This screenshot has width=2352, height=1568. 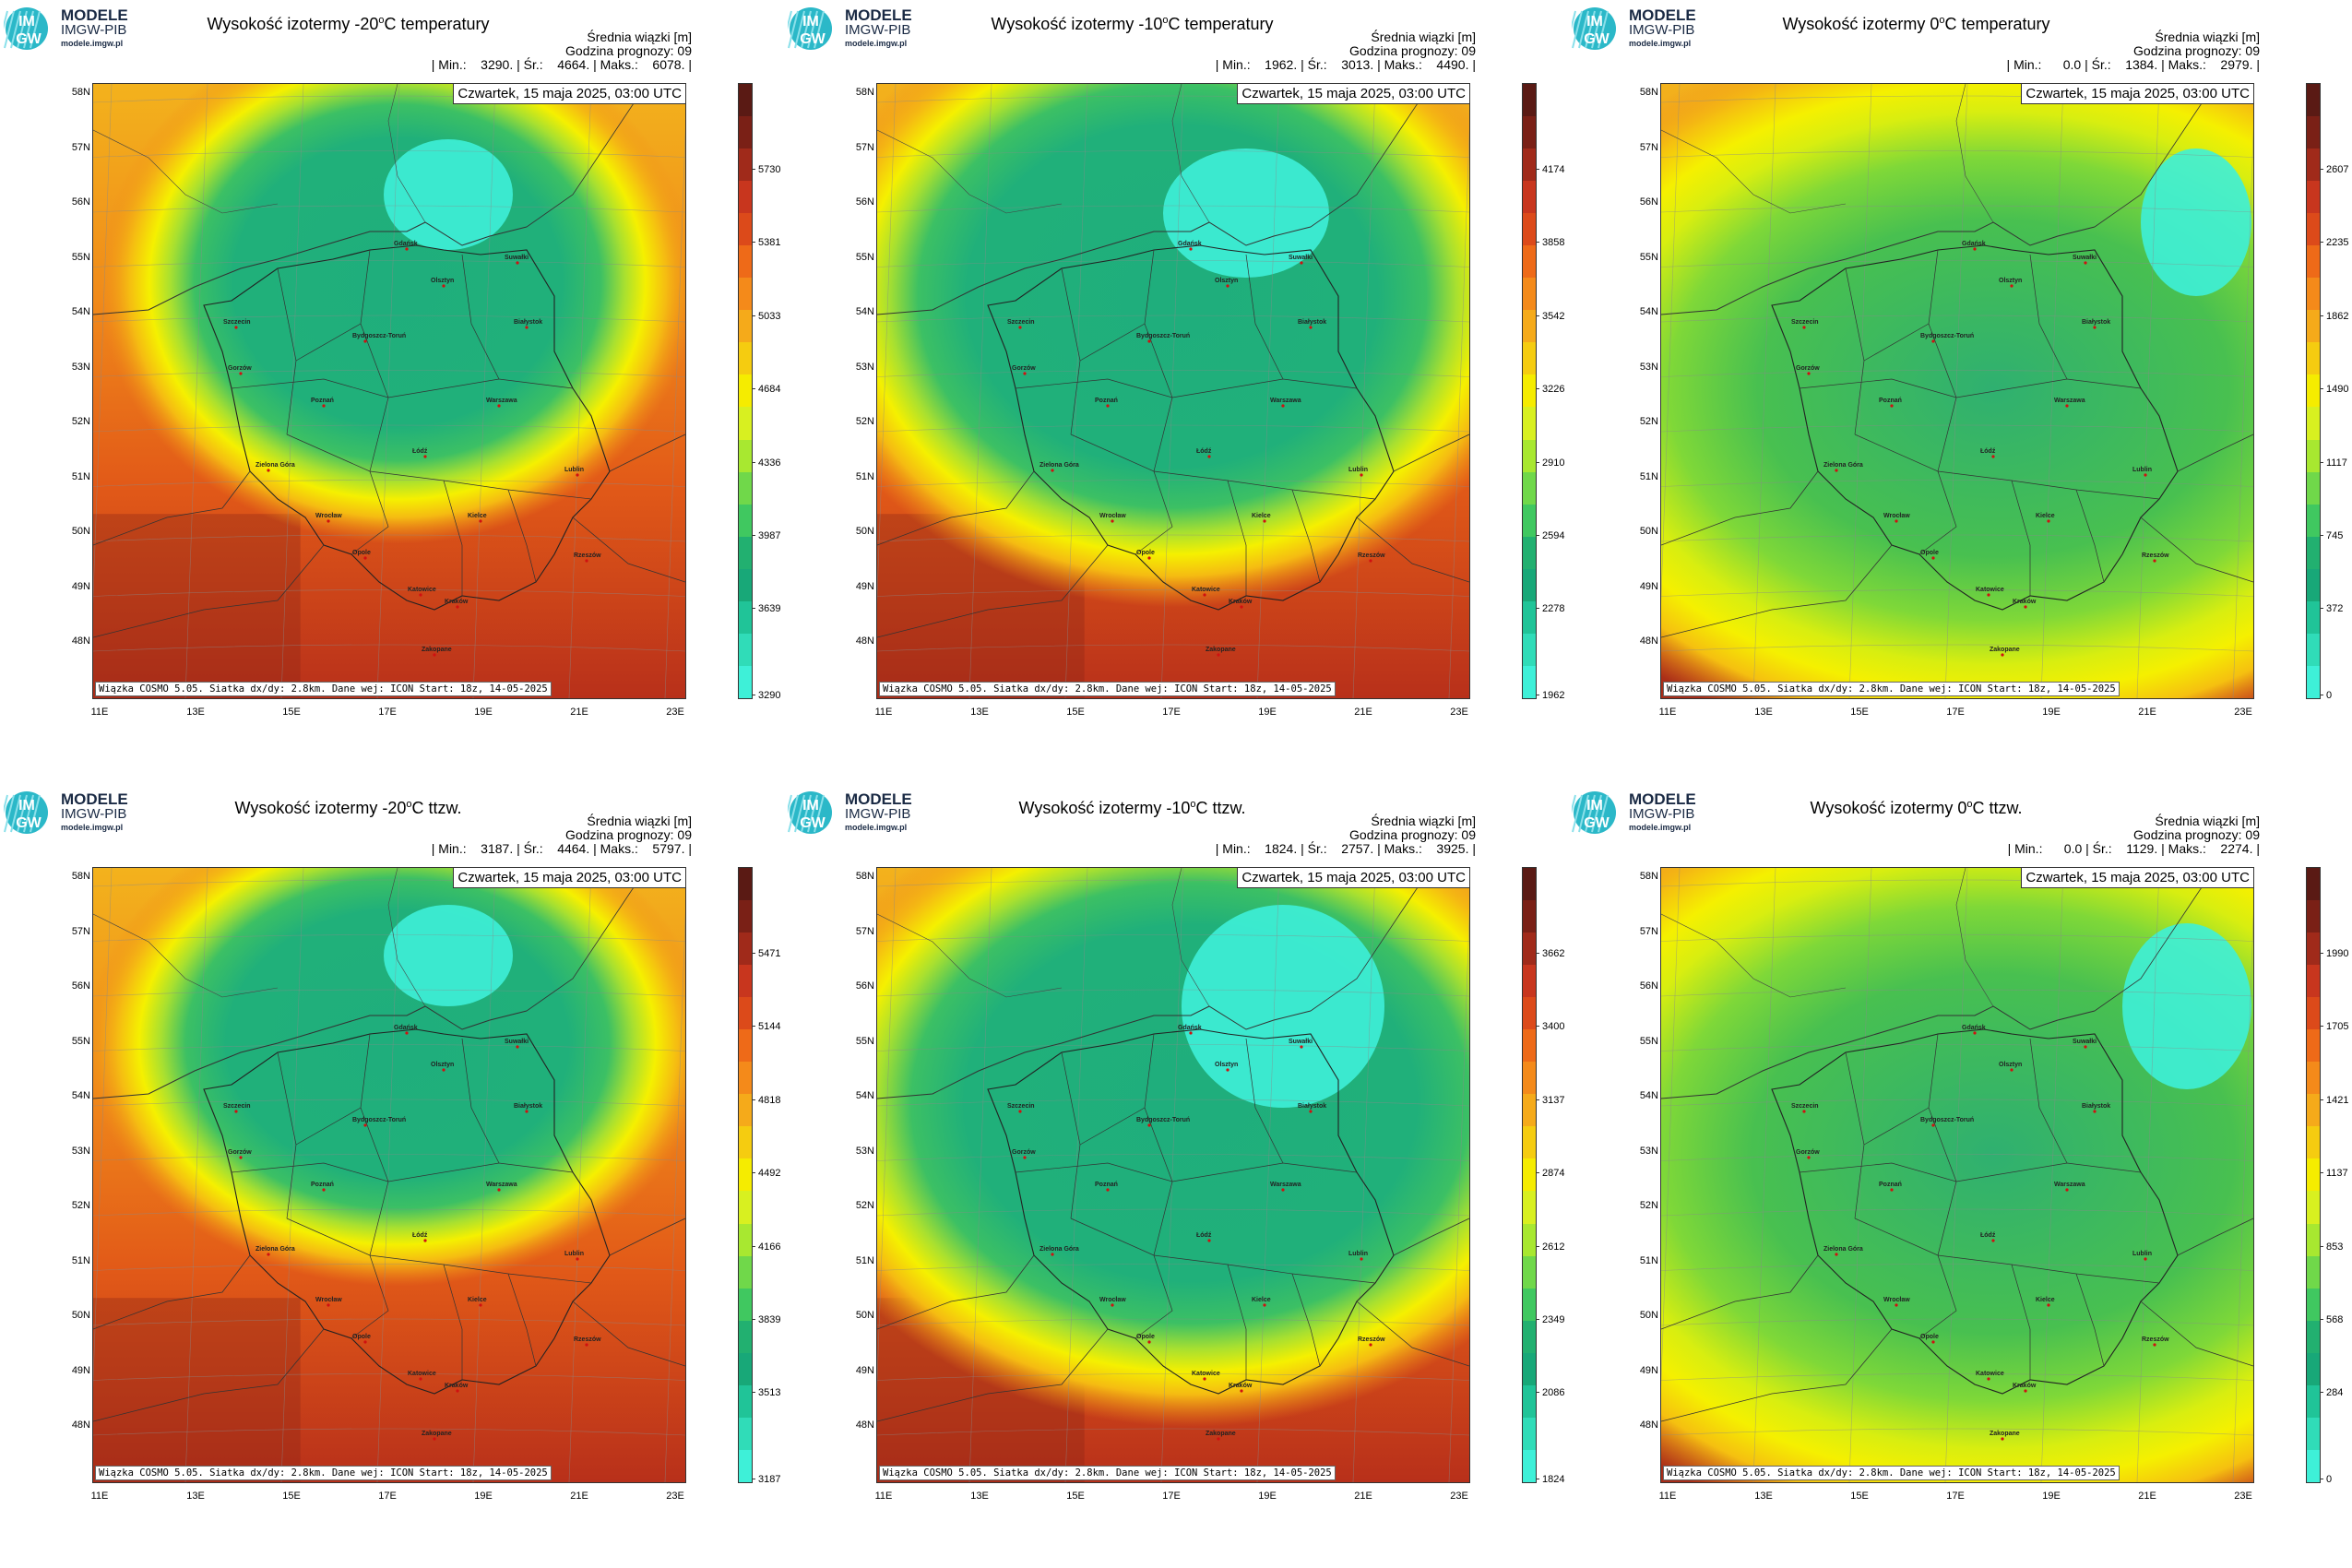 What do you see at coordinates (348, 806) in the screenshot?
I see `panel-title: Wysokość izotermy -20oC ttzw.` at bounding box center [348, 806].